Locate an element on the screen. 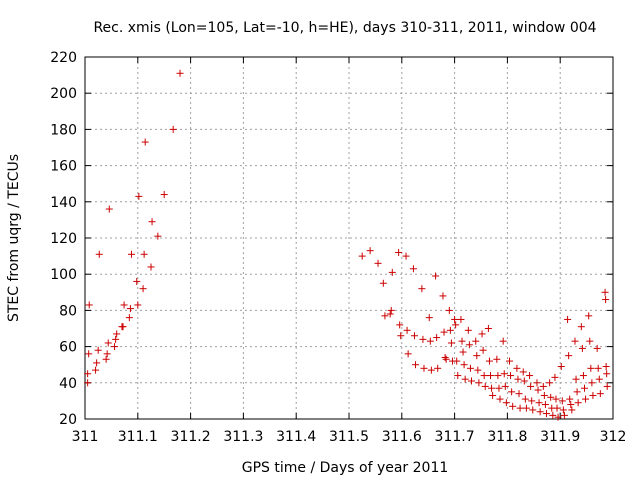 This screenshot has width=640, height=480. y-tick-labels: 20 40 60 80 100 120 140 160 180 200 220 is located at coordinates (63, 239).